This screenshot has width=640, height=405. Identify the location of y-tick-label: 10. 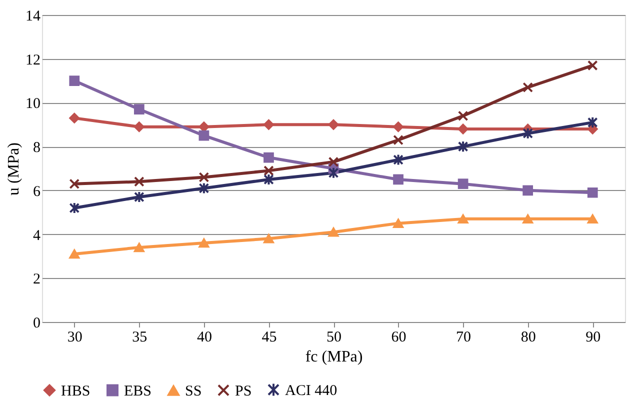
(33, 104).